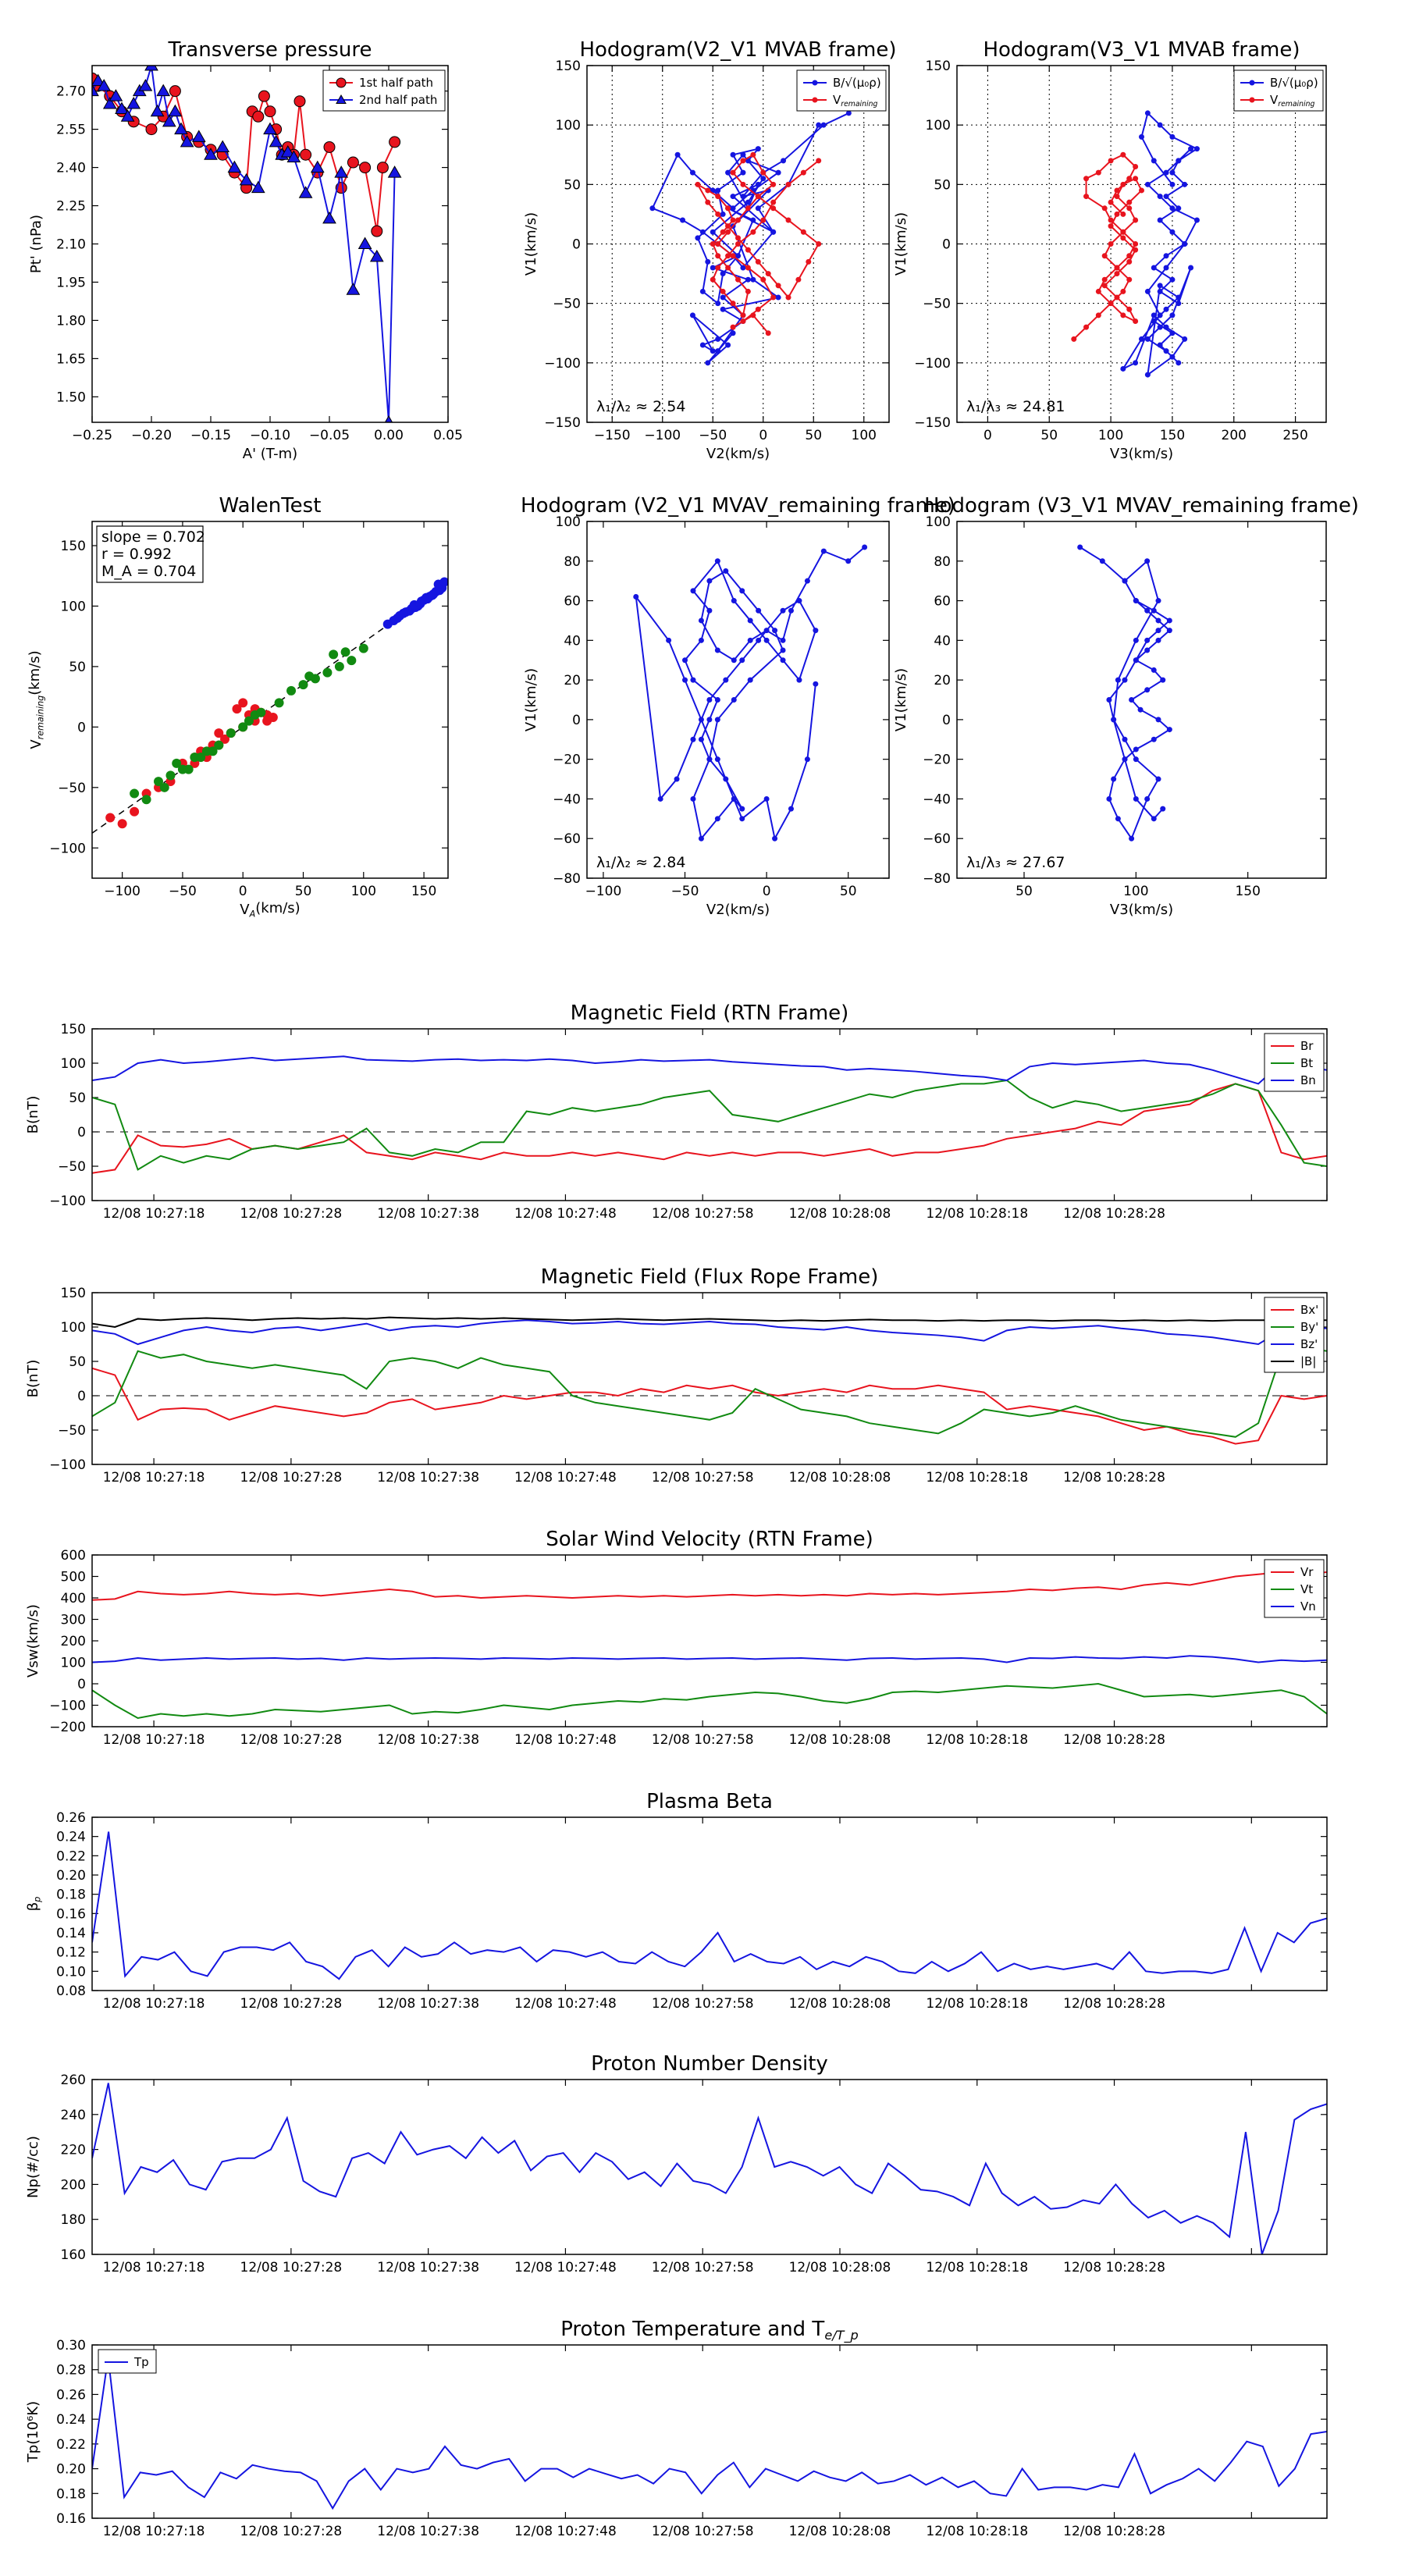  Describe the element at coordinates (1279, 90) in the screenshot. I see `legend-box` at that location.